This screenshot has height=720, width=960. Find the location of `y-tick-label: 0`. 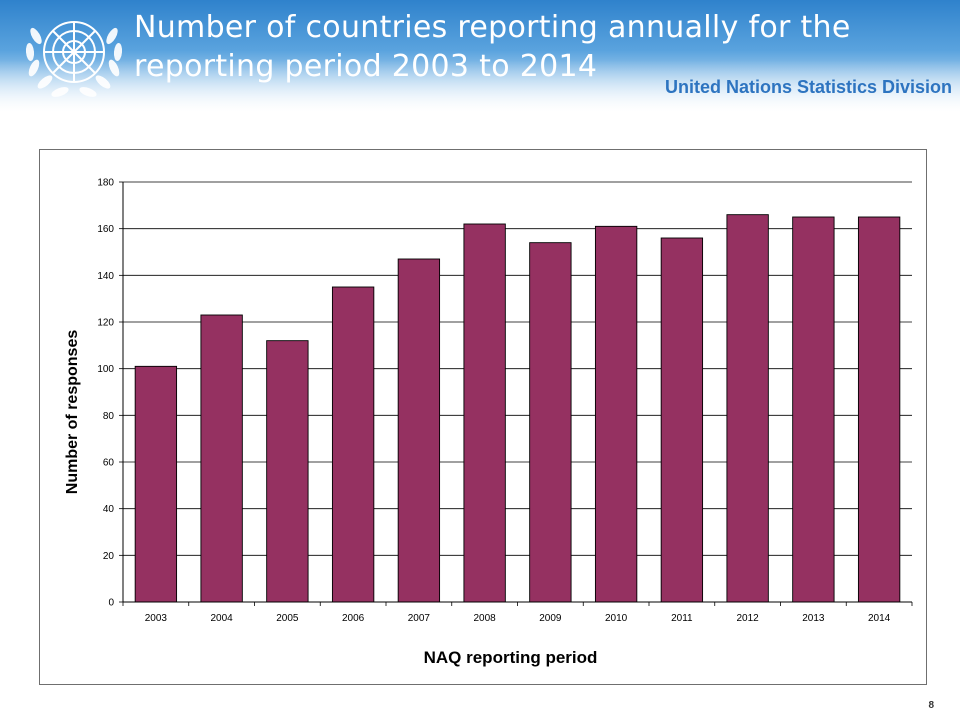

y-tick-label: 0 is located at coordinates (111, 603).